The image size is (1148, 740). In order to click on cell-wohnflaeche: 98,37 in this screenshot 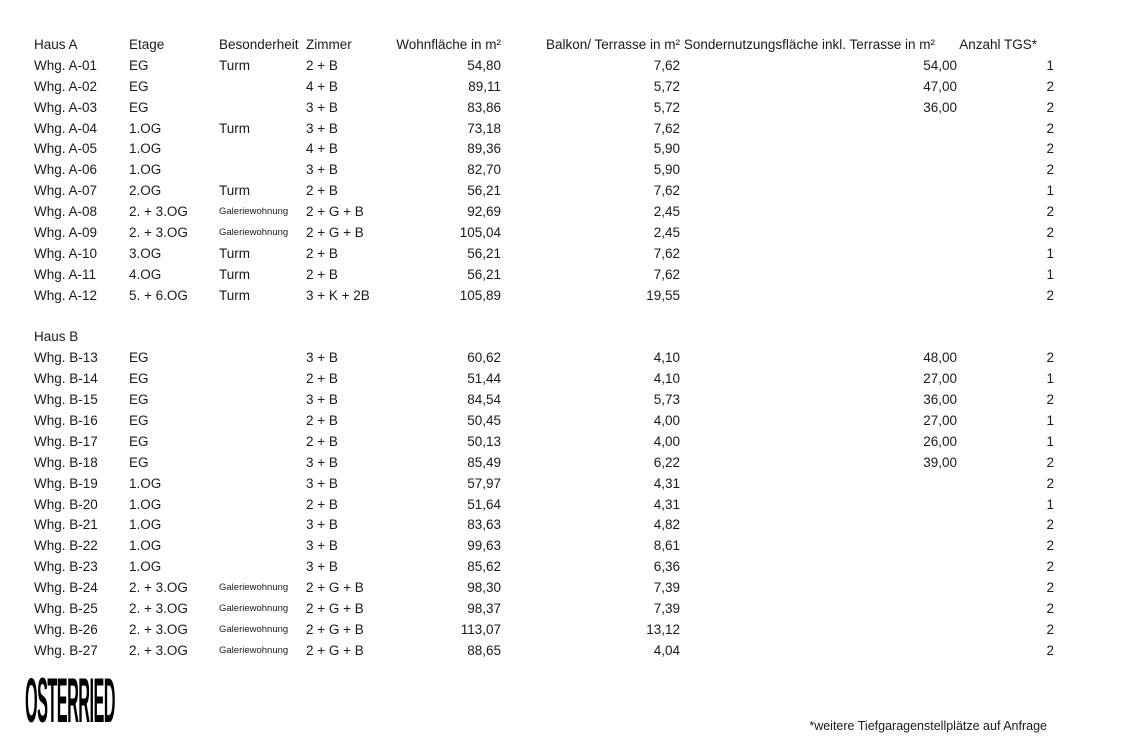, I will do `click(484, 609)`.